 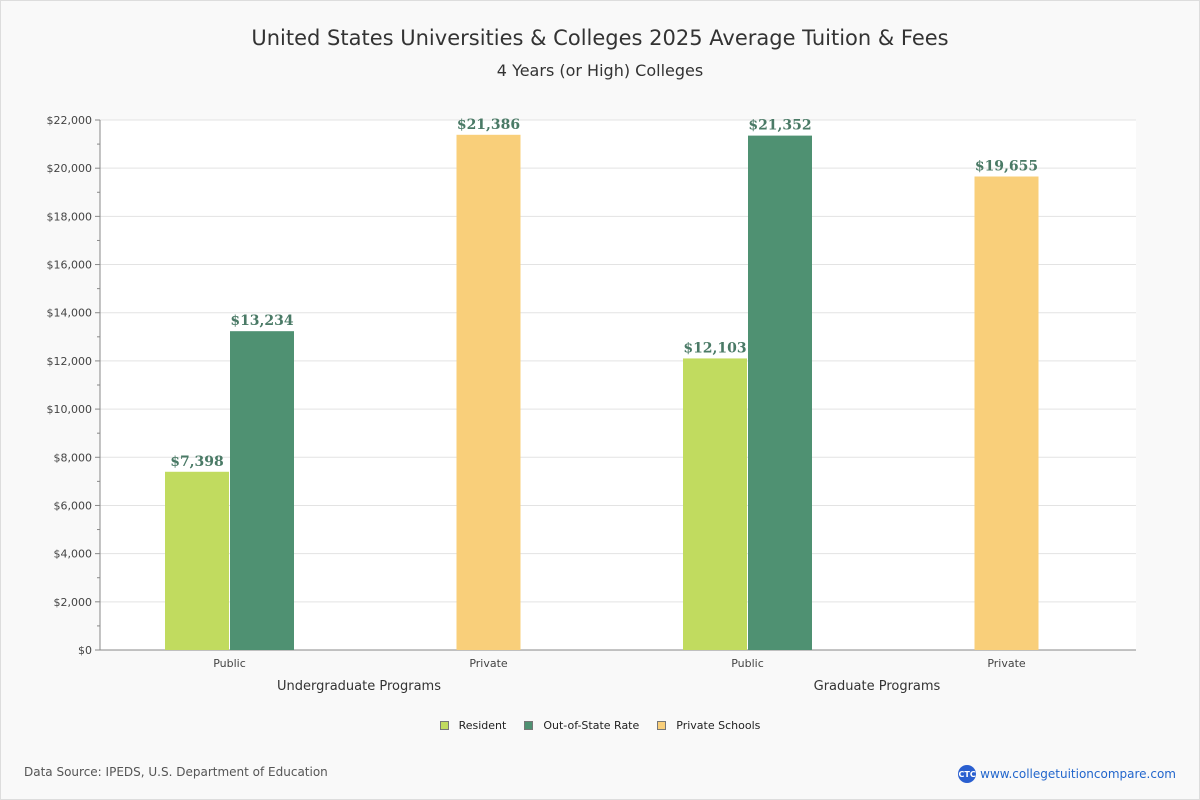 I want to click on data-label: $19,655, so click(x=1006, y=166).